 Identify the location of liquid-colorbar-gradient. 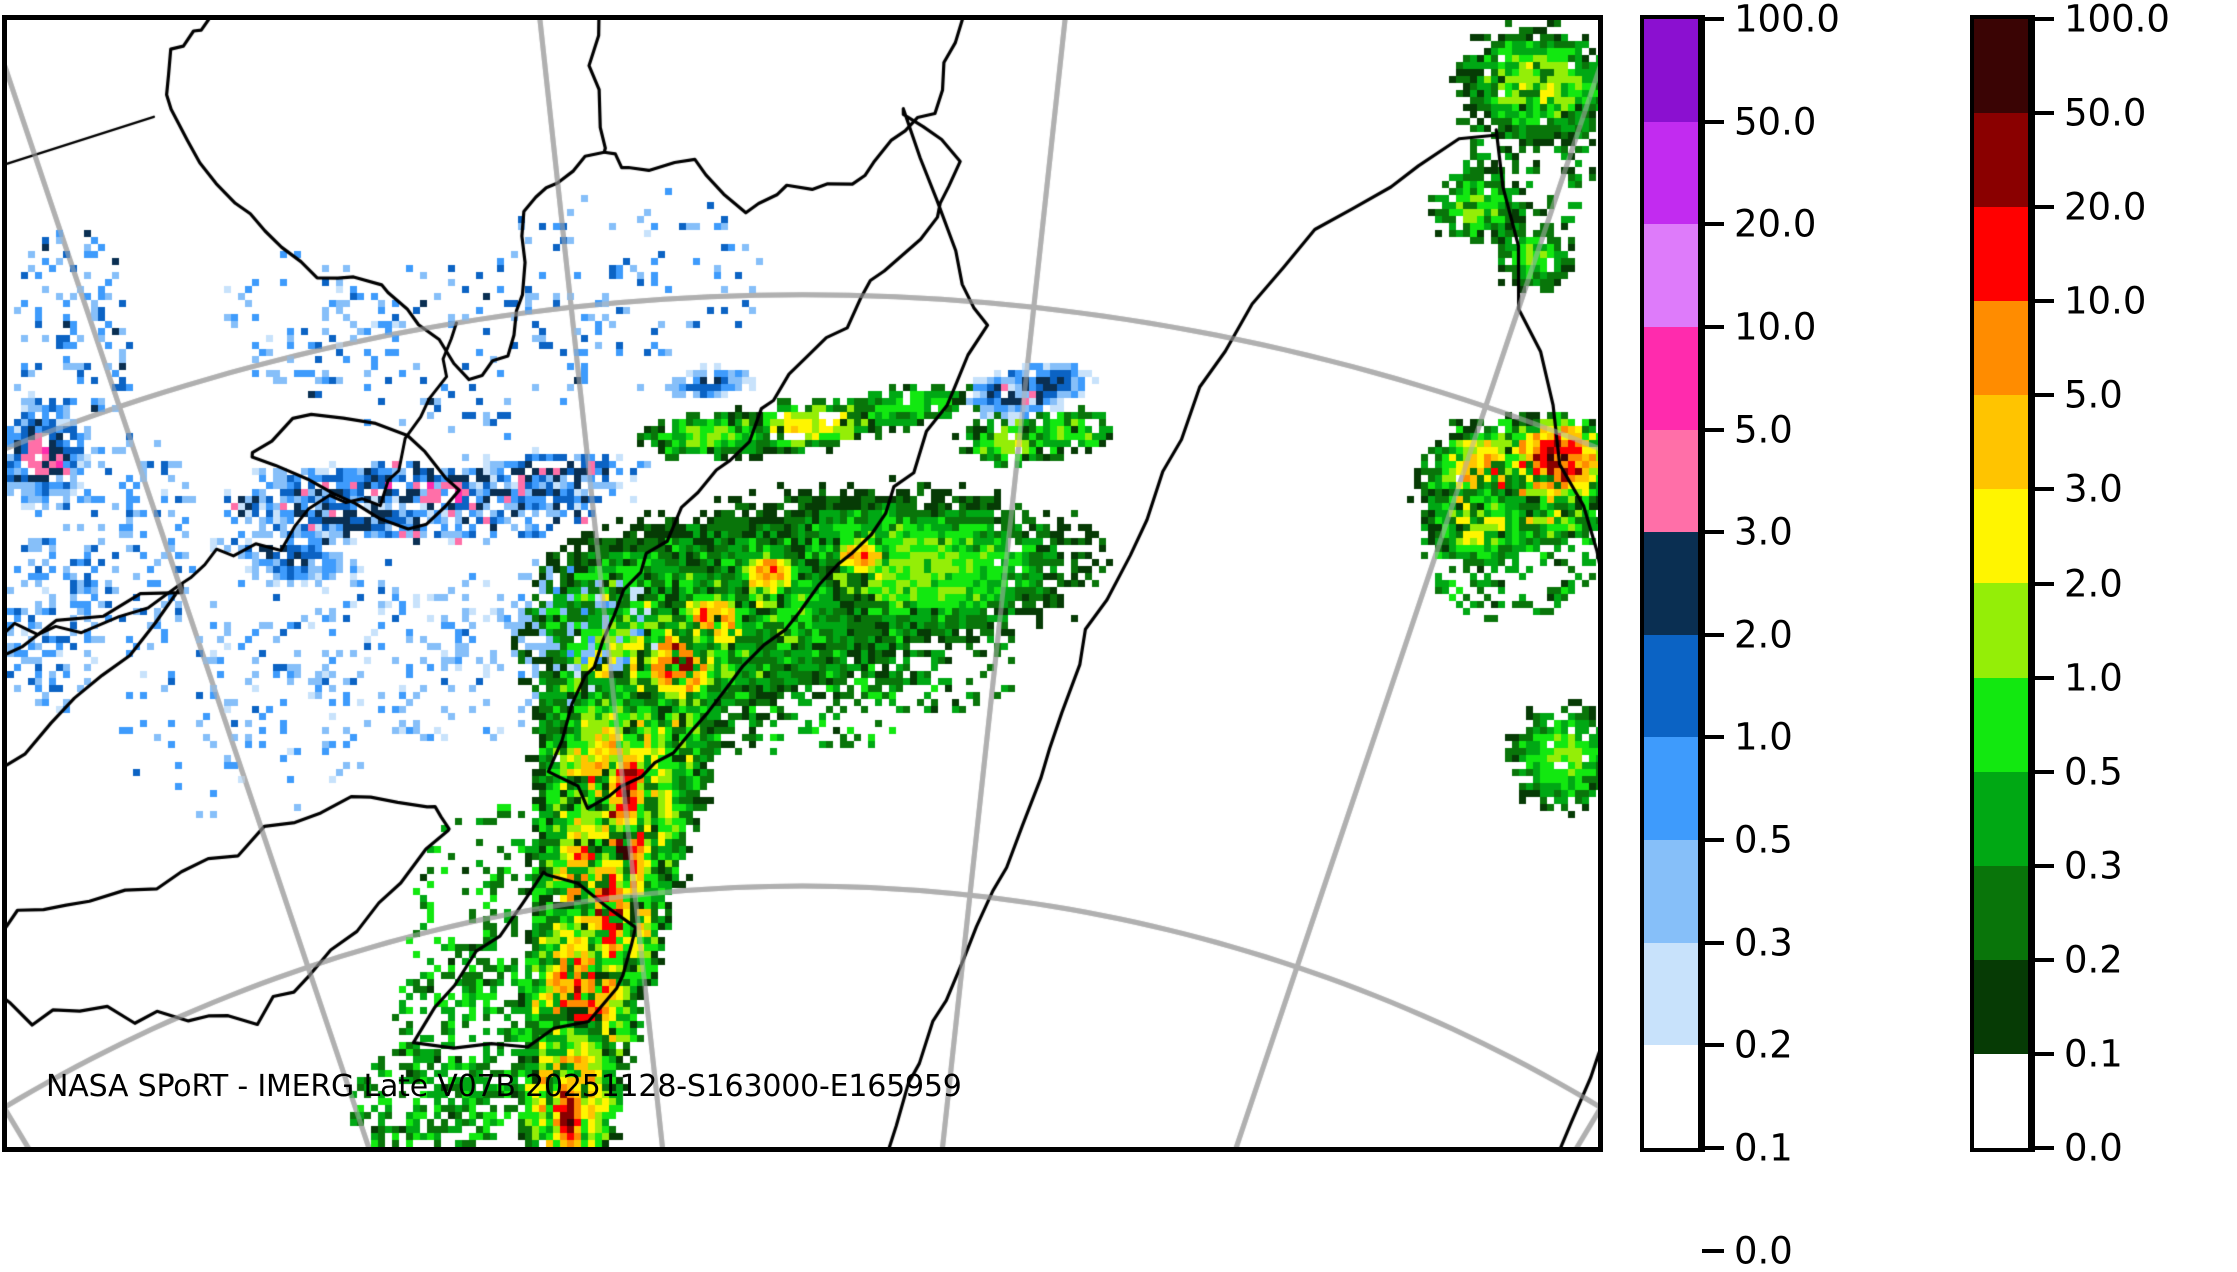
(2001, 583).